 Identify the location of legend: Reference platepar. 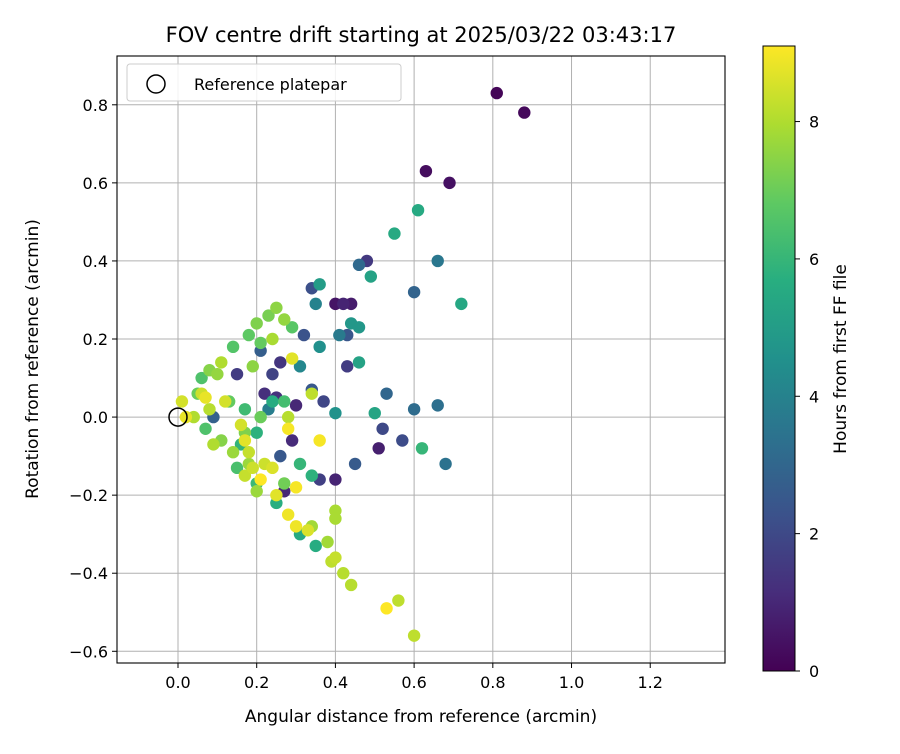
(264, 82).